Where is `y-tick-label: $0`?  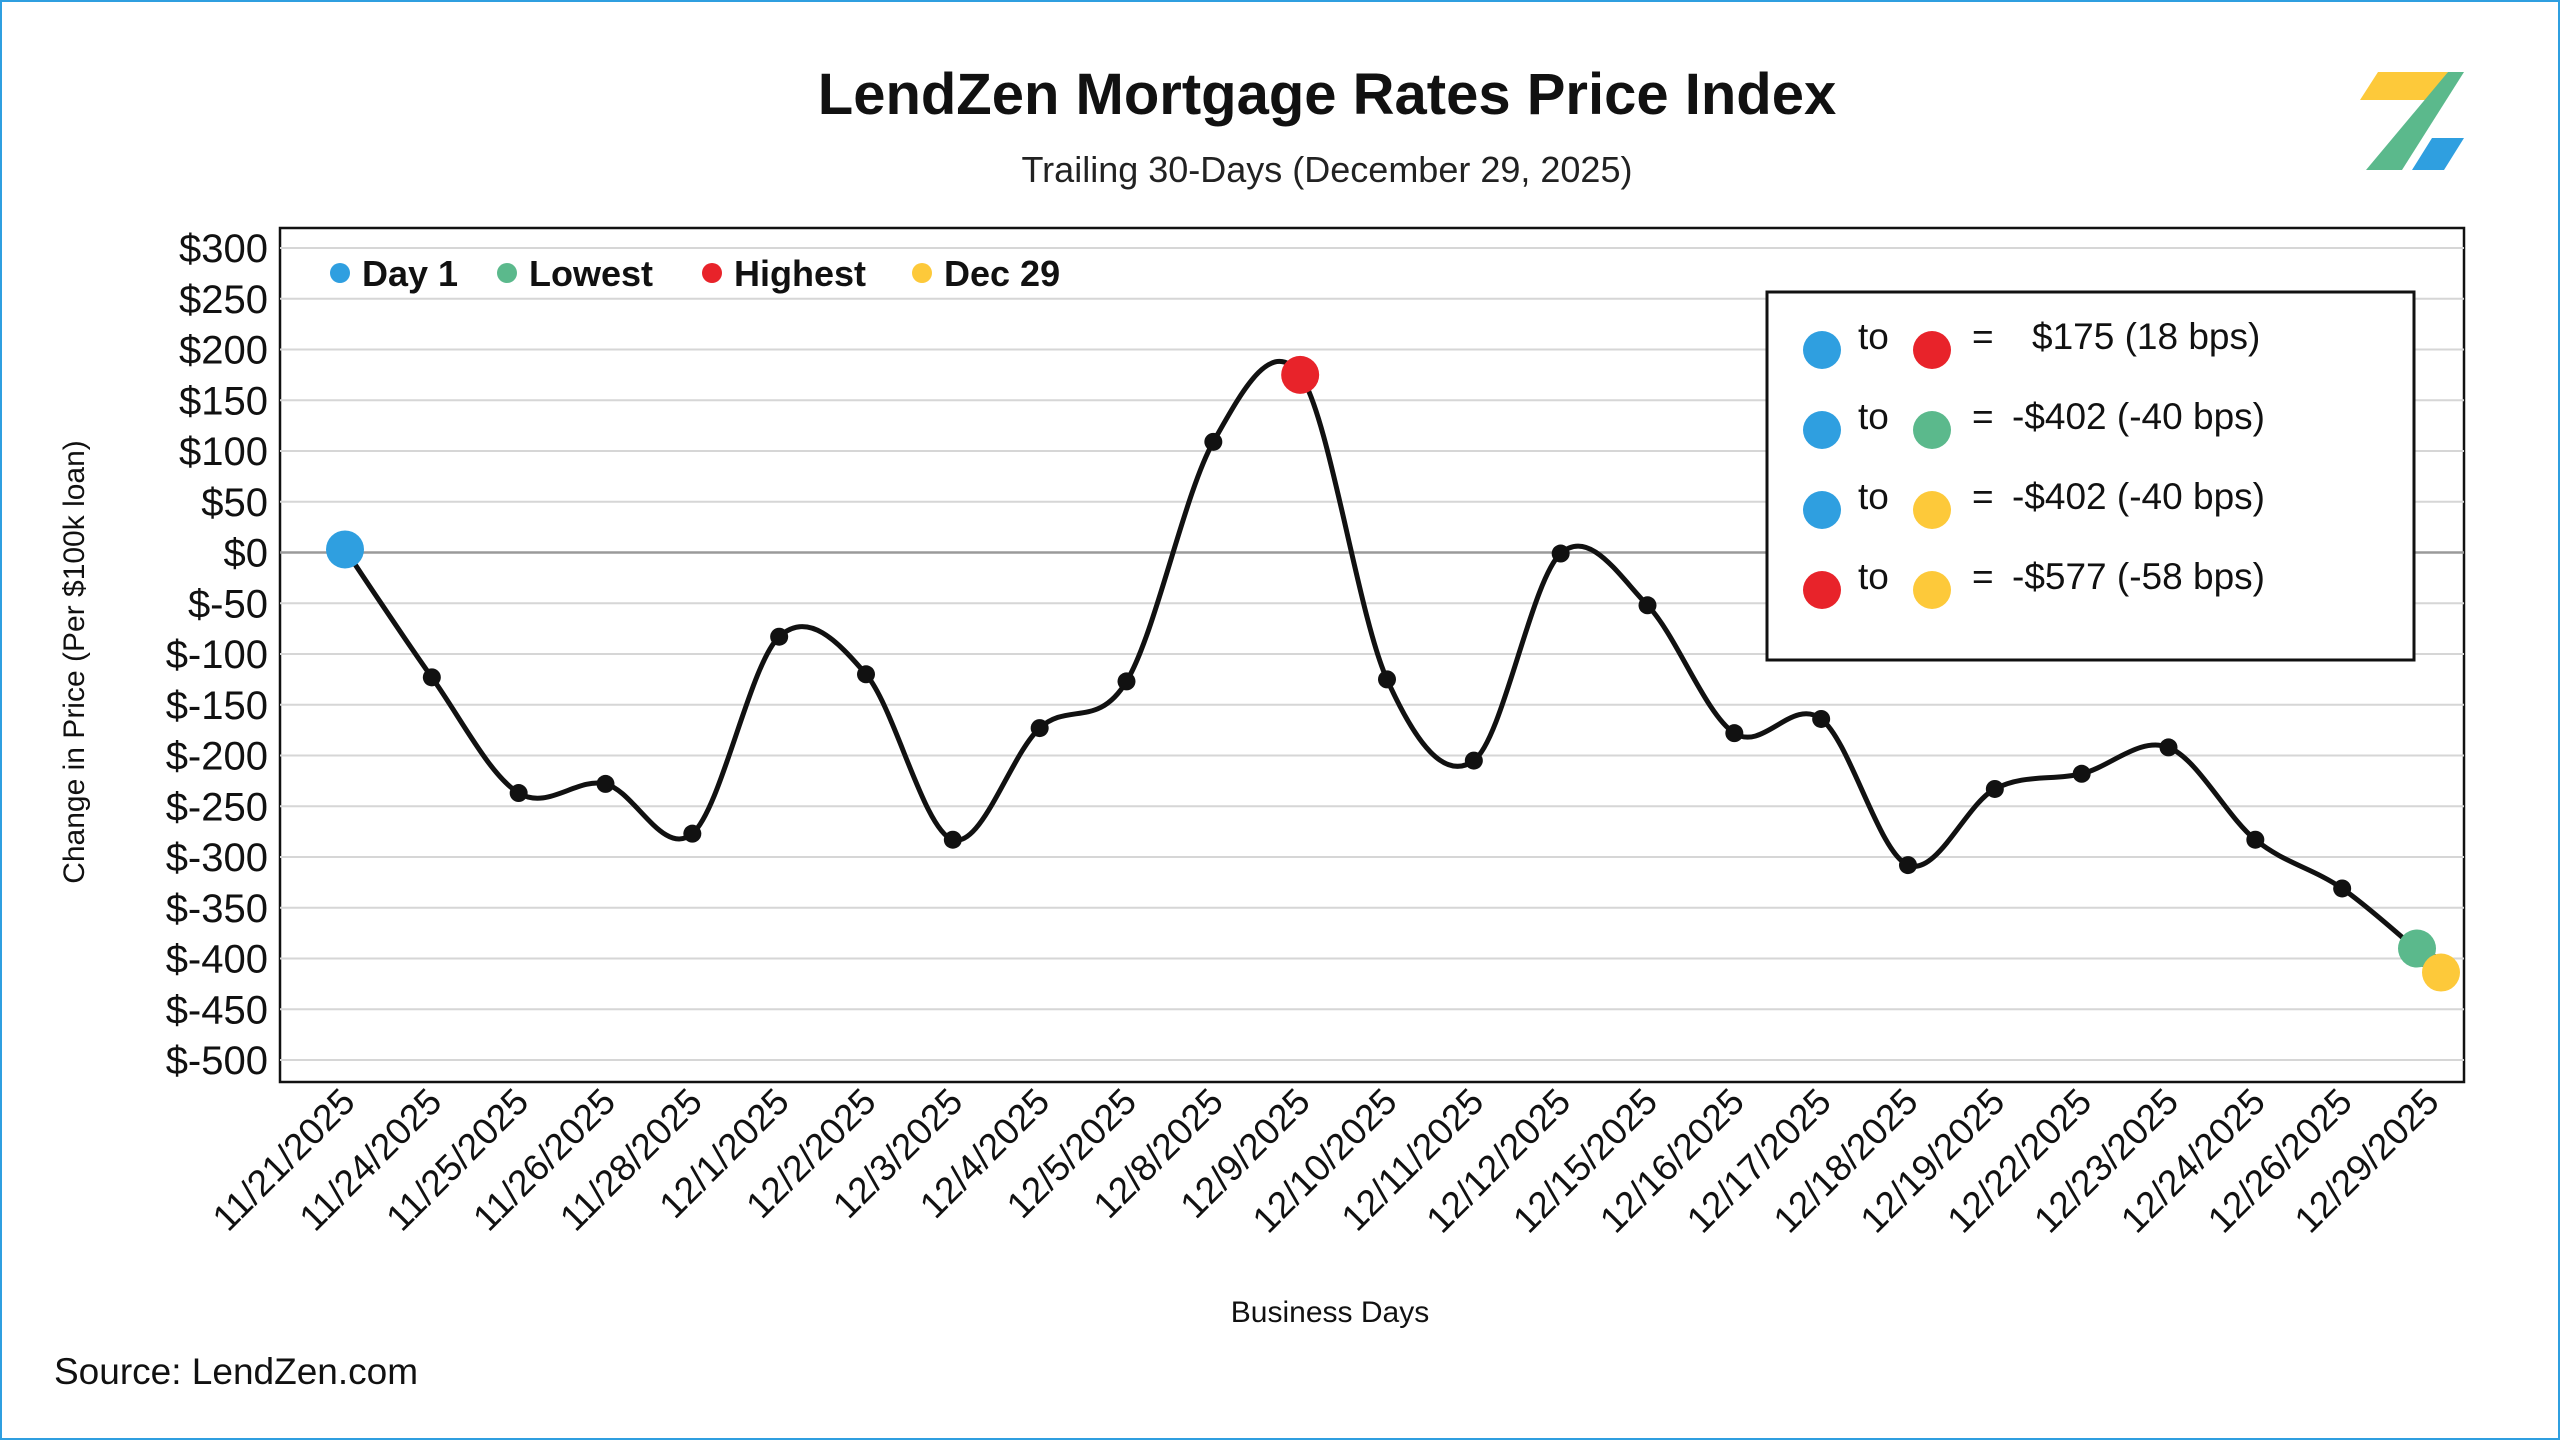
y-tick-label: $0 is located at coordinates (246, 554).